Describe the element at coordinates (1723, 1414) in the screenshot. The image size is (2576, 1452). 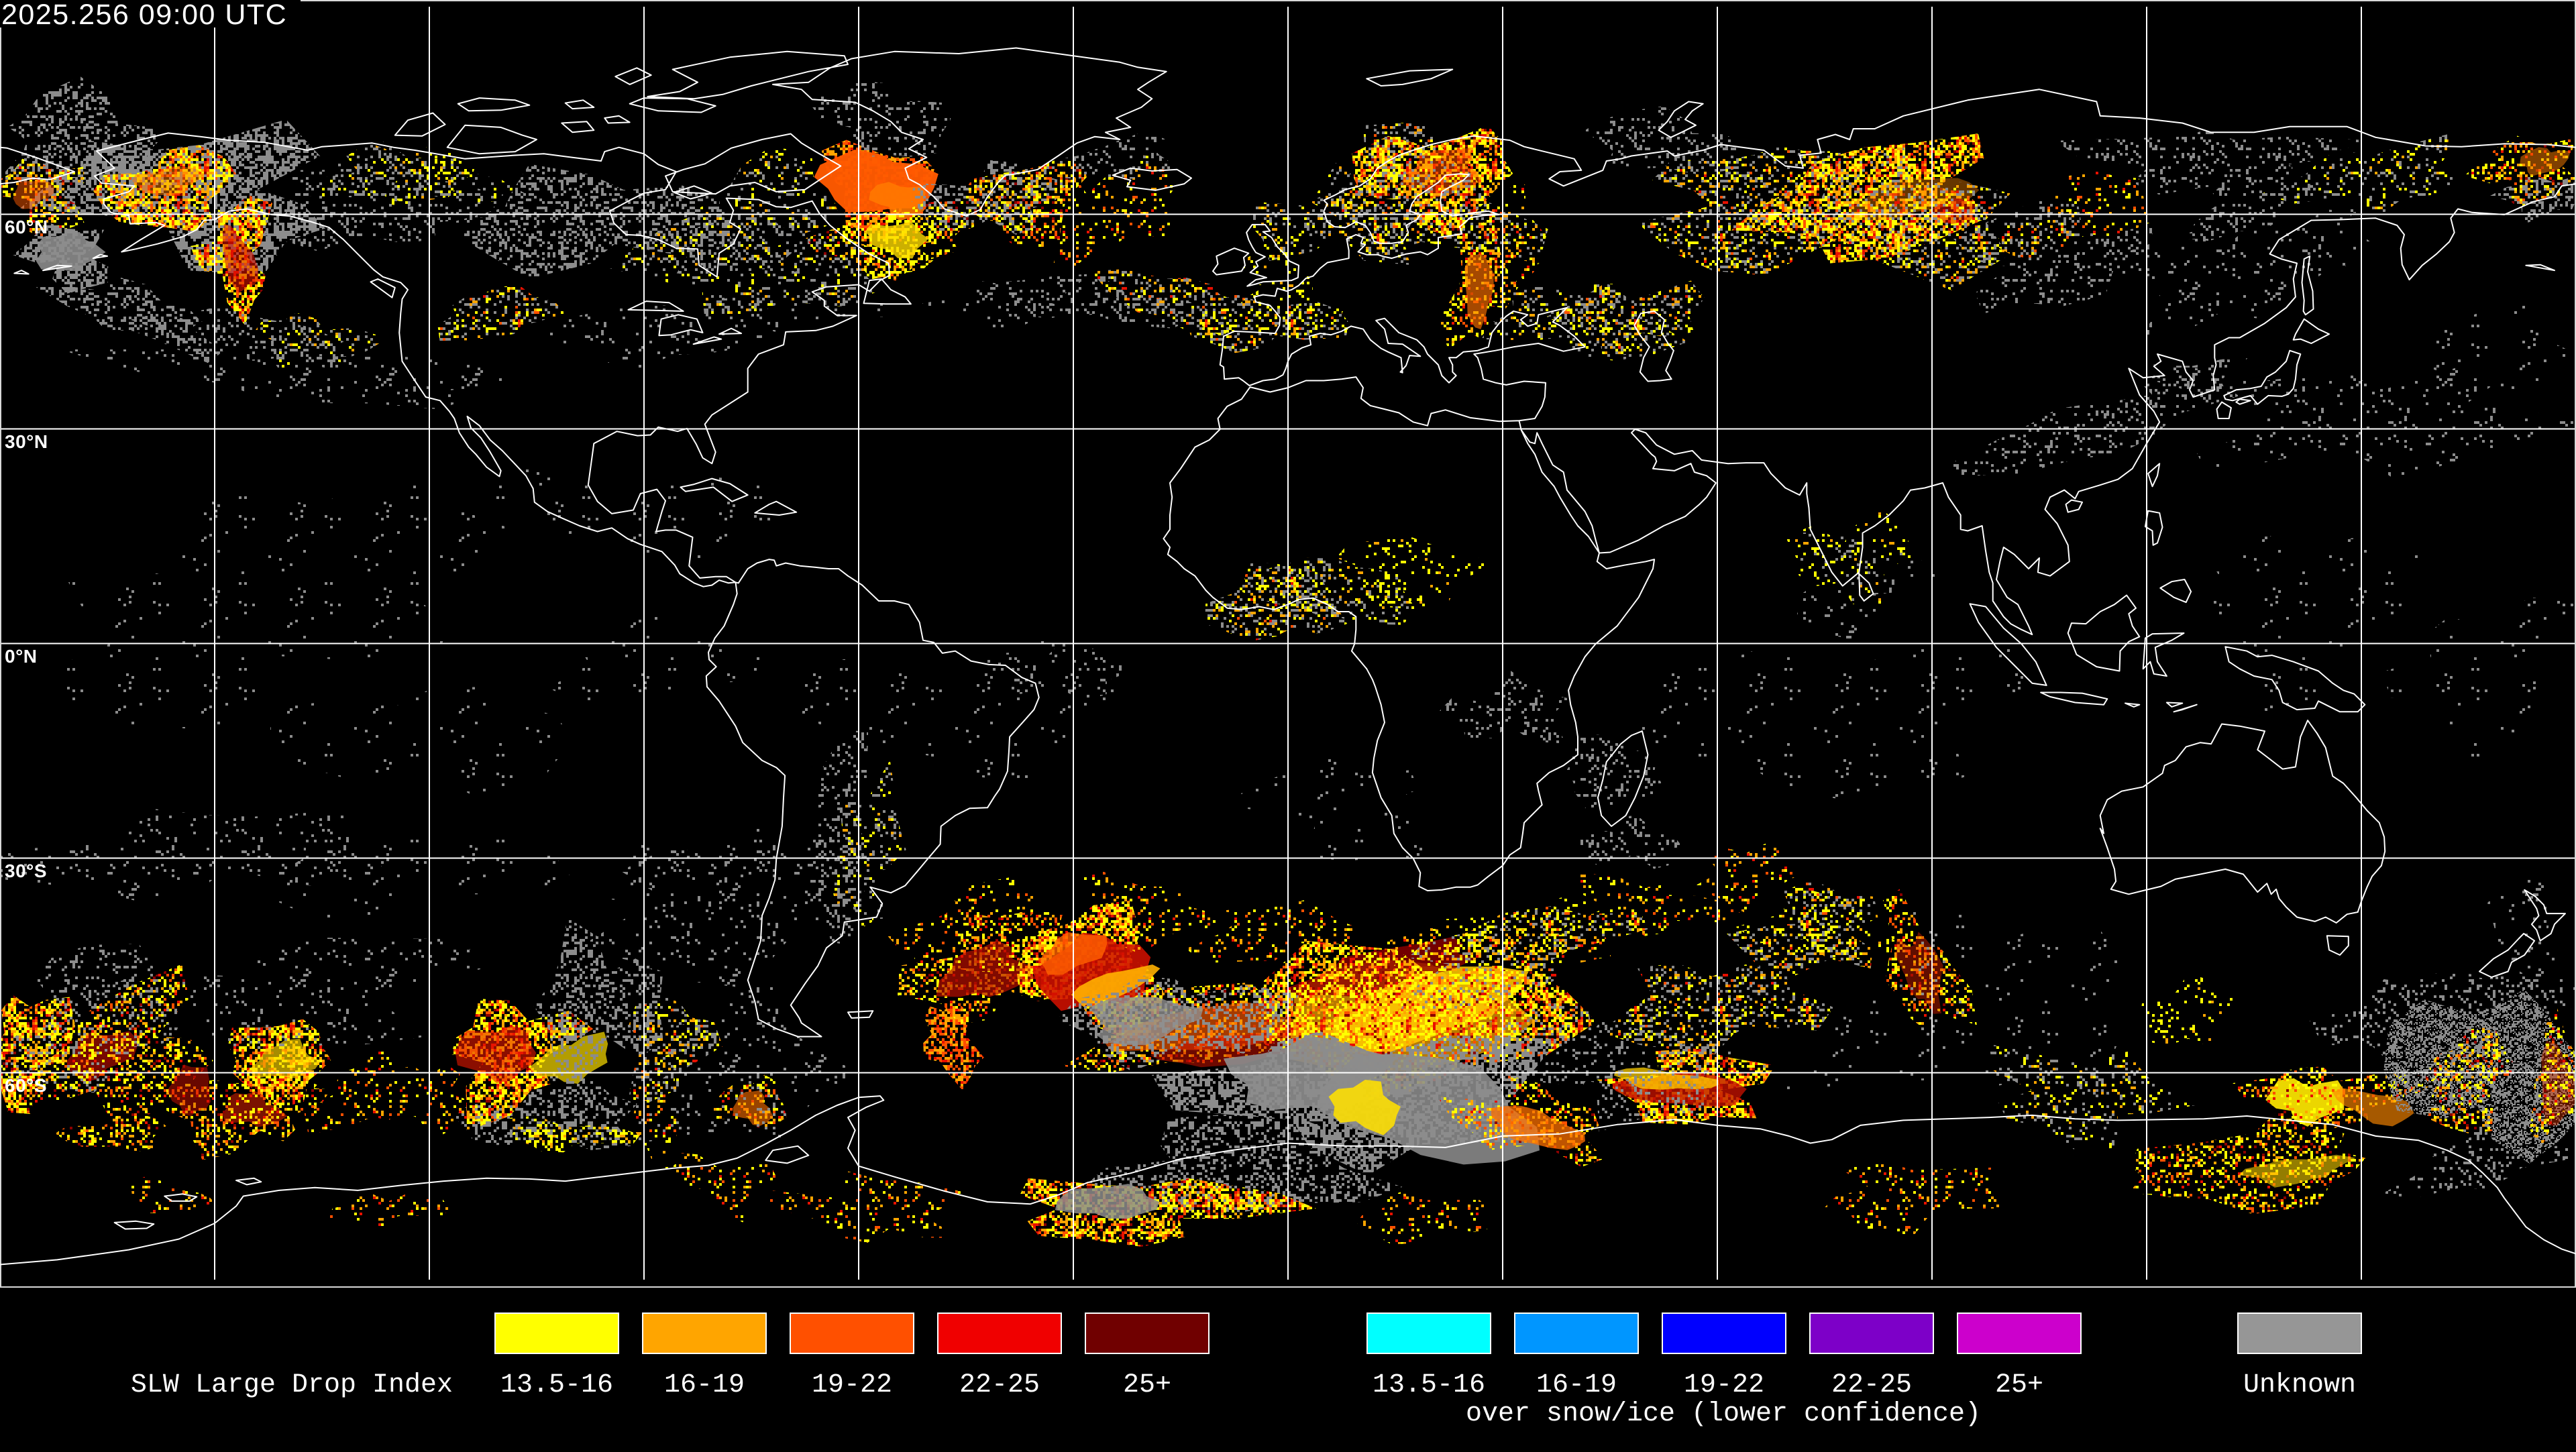
I see `svg-text:over snow/ice (lower confidenc: over snow/ice (lower confidence)` at that location.